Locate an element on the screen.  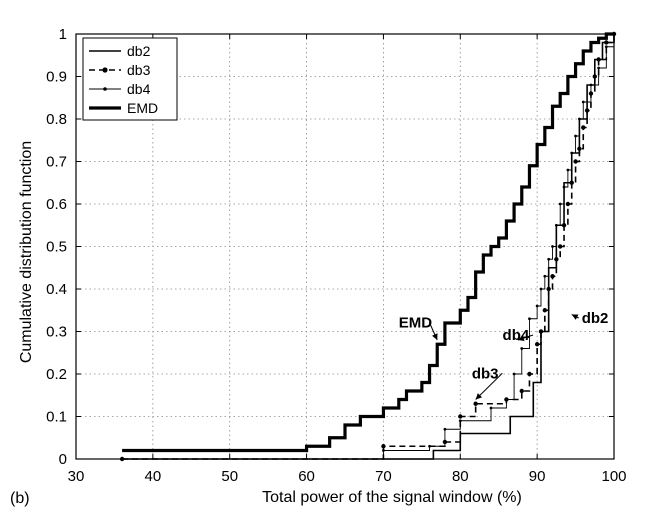
y-tick-label: 1 is located at coordinates (63, 34).